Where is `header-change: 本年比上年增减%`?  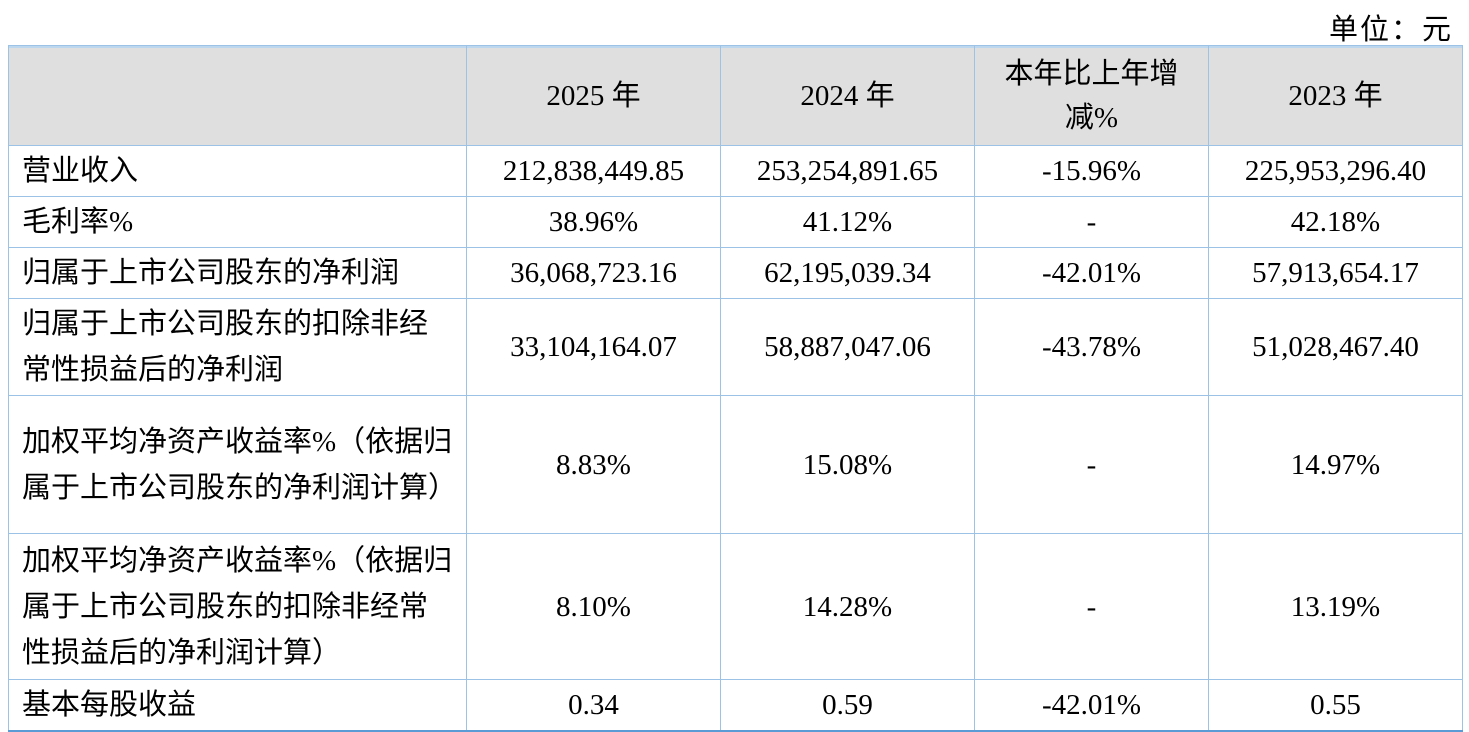
header-change: 本年比上年增减% is located at coordinates (1091, 95).